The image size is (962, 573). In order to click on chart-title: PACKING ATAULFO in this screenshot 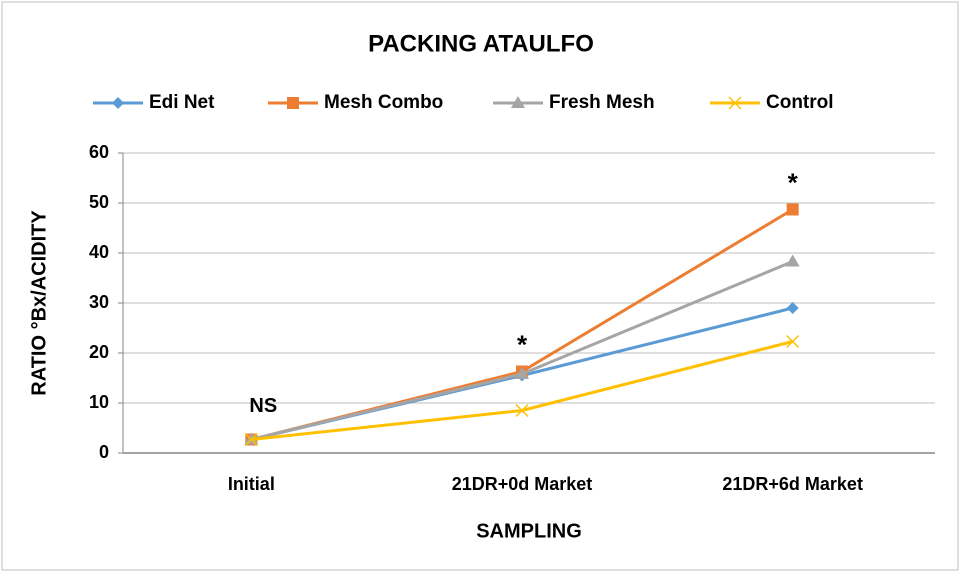, I will do `click(481, 43)`.